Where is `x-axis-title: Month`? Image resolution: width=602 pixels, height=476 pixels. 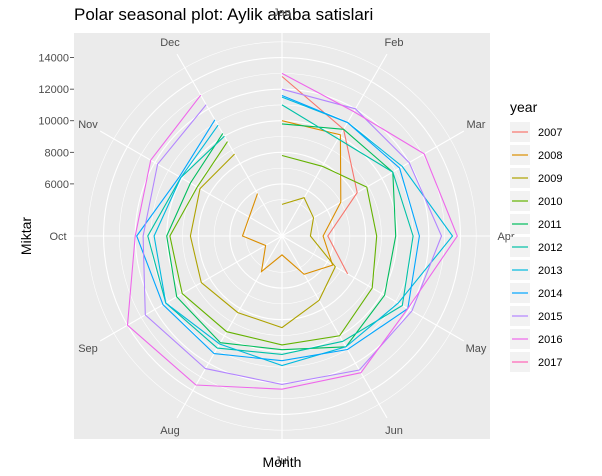
x-axis-title: Month is located at coordinates (282, 462).